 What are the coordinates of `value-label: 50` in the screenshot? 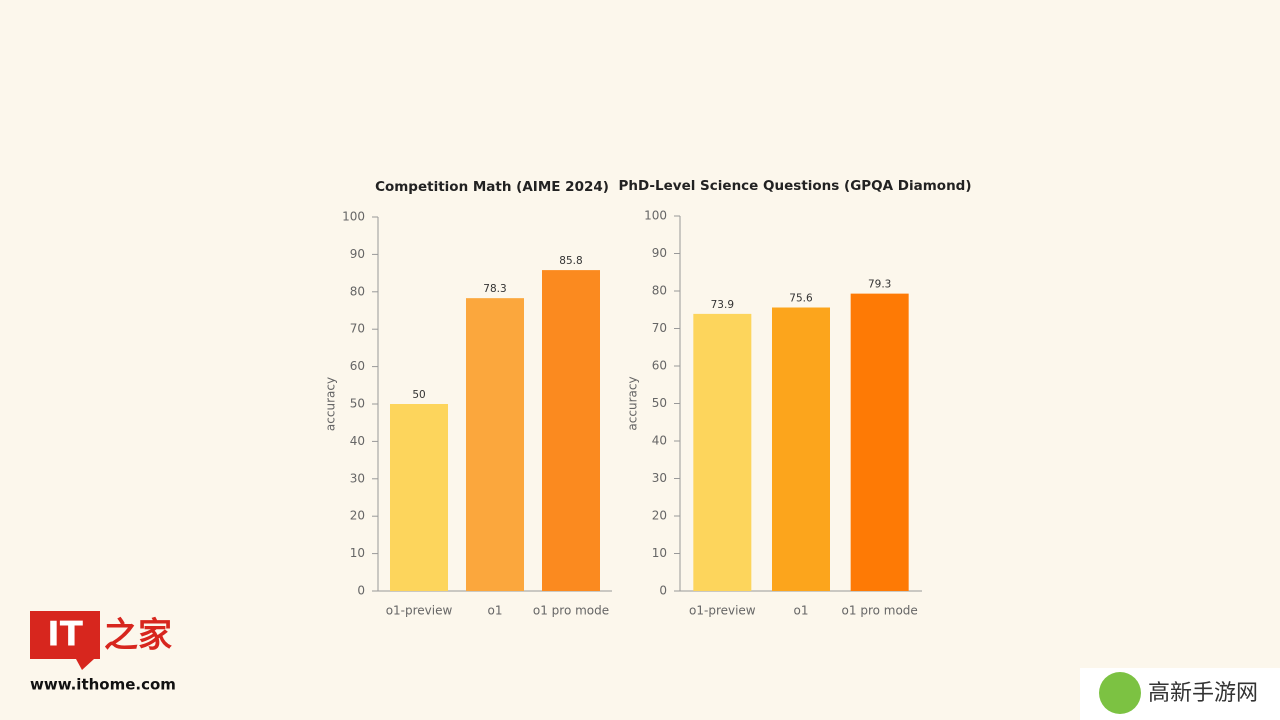 It's located at (418, 395).